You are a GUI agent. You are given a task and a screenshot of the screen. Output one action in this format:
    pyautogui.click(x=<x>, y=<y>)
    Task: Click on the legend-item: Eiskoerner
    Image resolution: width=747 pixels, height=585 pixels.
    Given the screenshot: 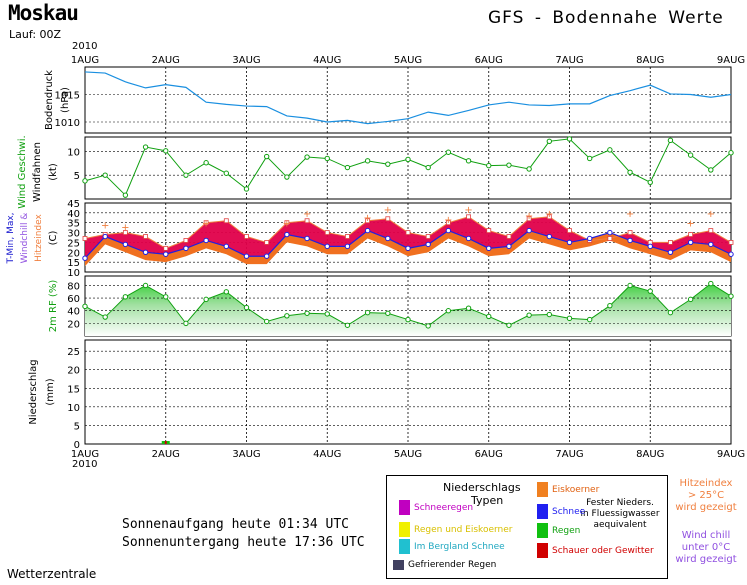 What is the action you would take?
    pyautogui.click(x=568, y=489)
    